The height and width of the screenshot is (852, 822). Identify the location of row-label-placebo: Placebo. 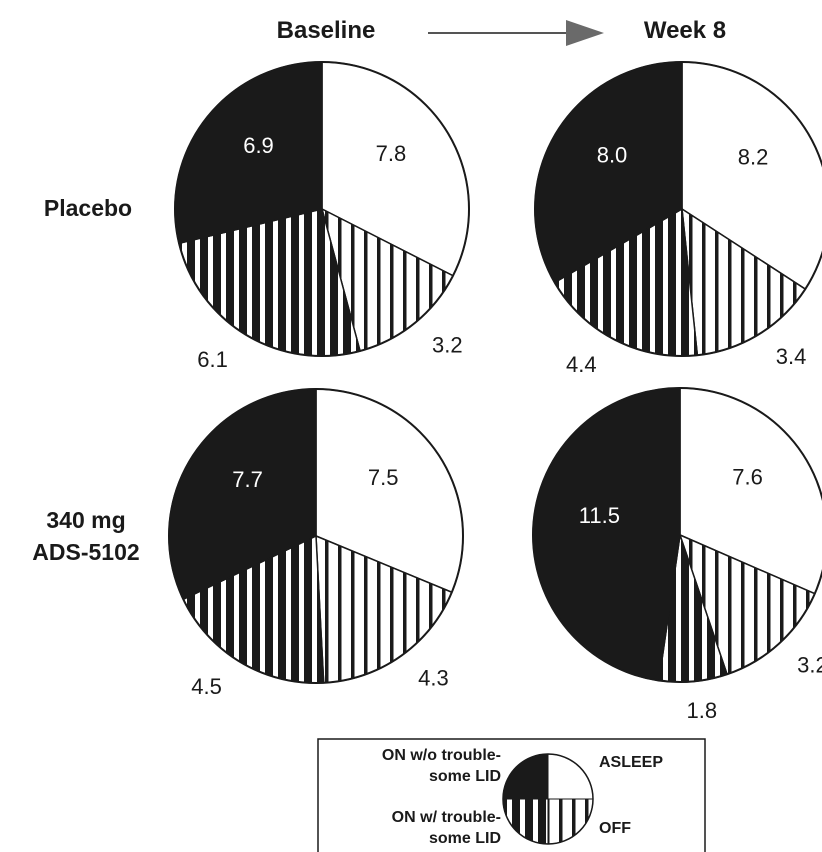
(88, 208).